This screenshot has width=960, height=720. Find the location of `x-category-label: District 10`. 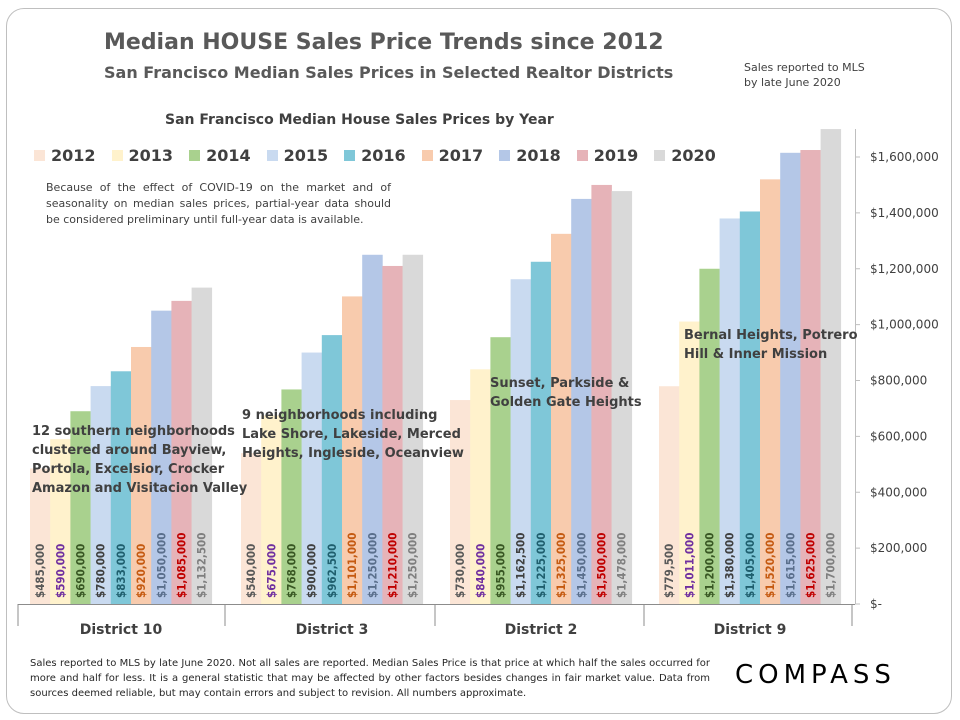

x-category-label: District 10 is located at coordinates (121, 630).